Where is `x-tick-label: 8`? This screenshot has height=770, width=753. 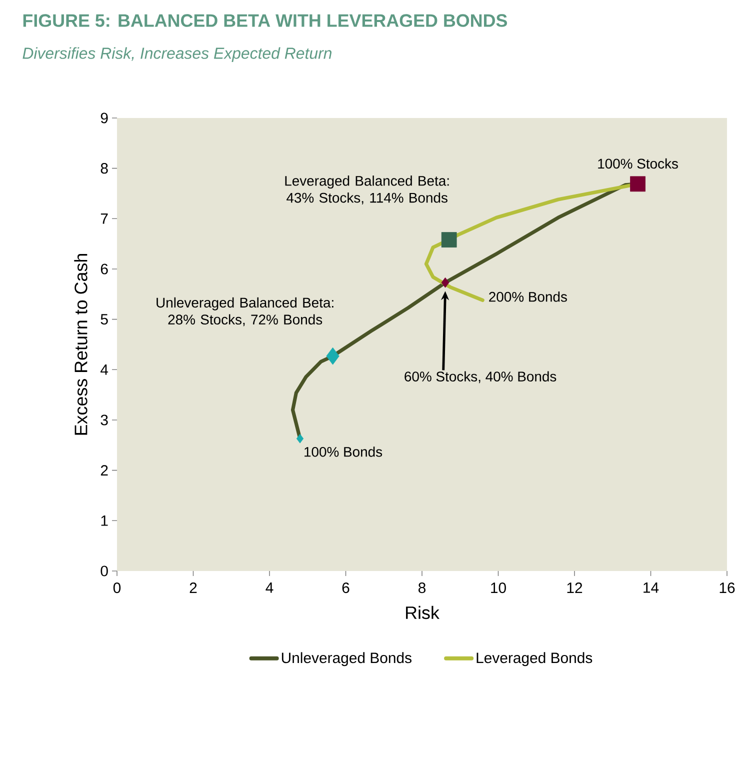
x-tick-label: 8 is located at coordinates (422, 588).